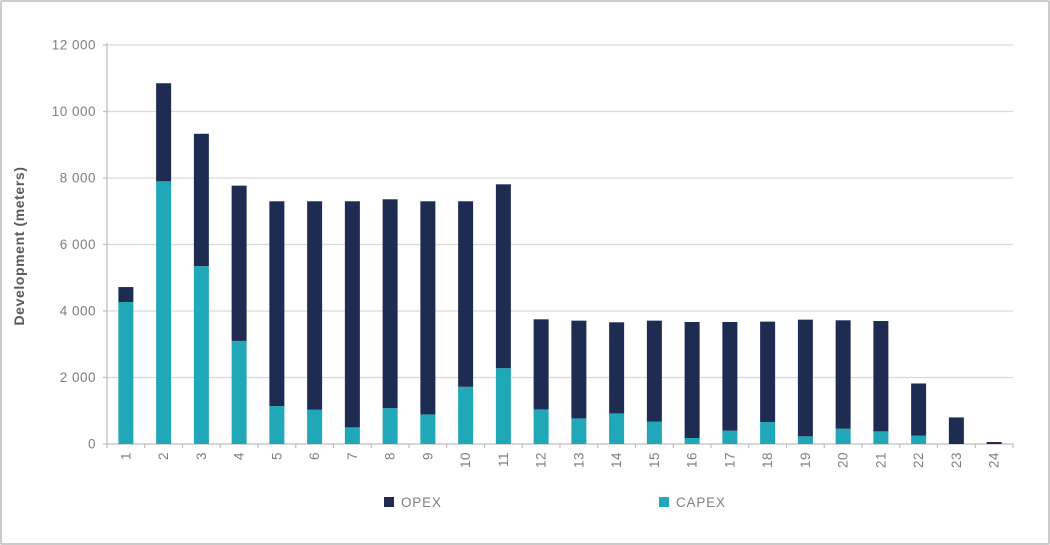 The height and width of the screenshot is (545, 1050). I want to click on y-tick-label: 0, so click(92, 444).